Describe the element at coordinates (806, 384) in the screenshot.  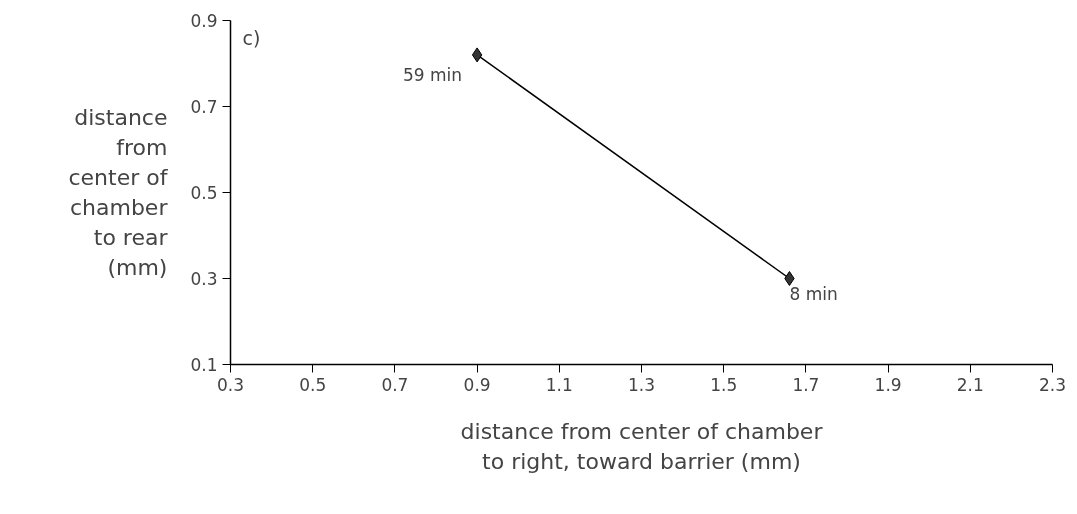
I see `x-tick-label: 1.7` at that location.